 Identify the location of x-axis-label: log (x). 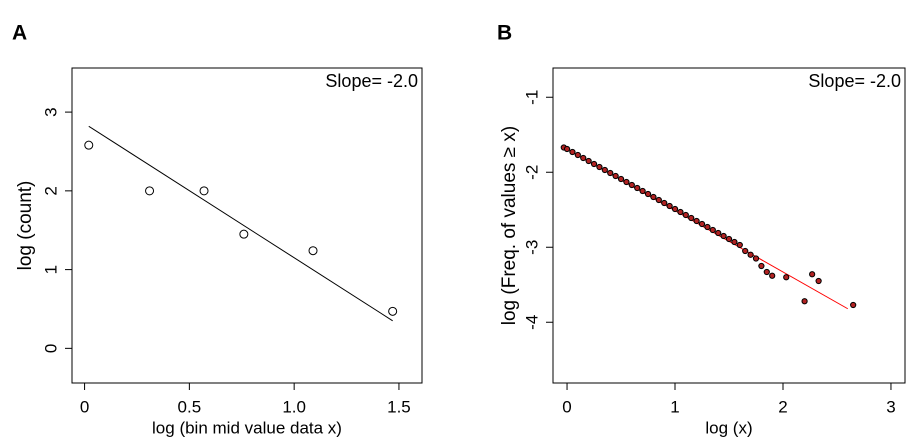
(728, 427).